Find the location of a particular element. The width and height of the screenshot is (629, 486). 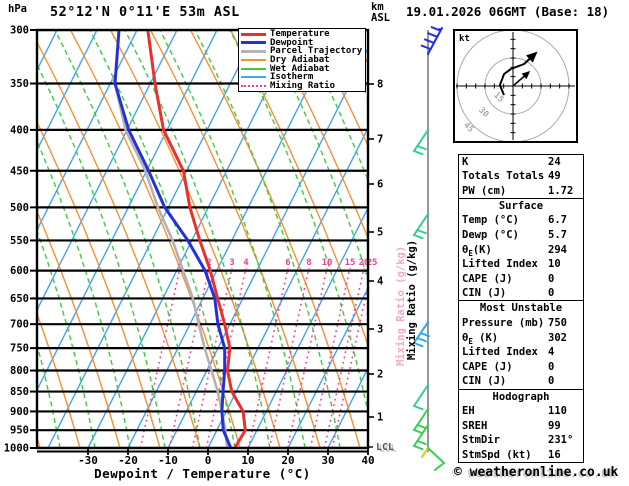

svg-text: 300 is located at coordinates (19, 31).